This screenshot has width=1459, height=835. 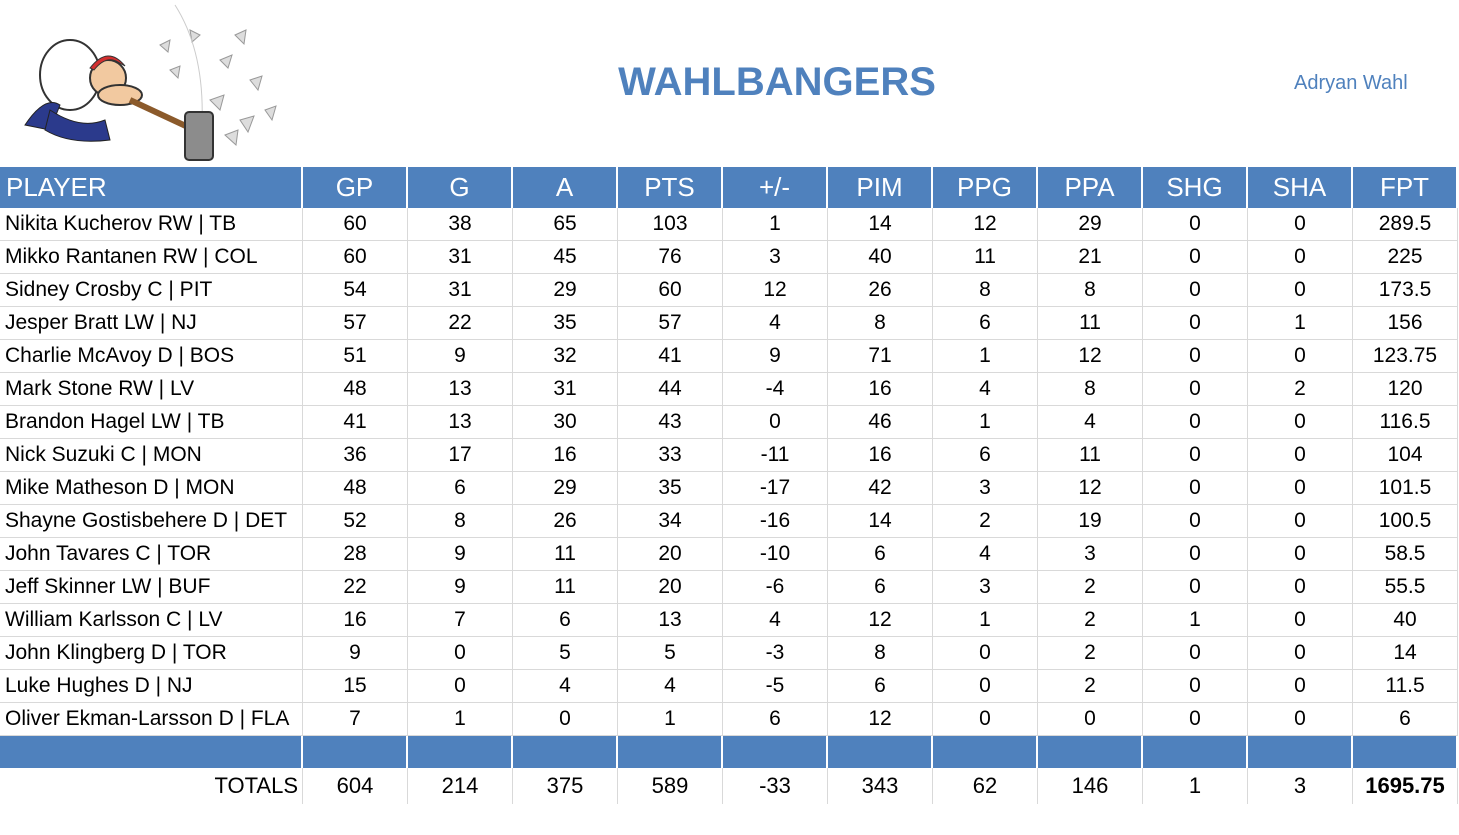 What do you see at coordinates (1405, 587) in the screenshot?
I see `stat-cell: 55.5` at bounding box center [1405, 587].